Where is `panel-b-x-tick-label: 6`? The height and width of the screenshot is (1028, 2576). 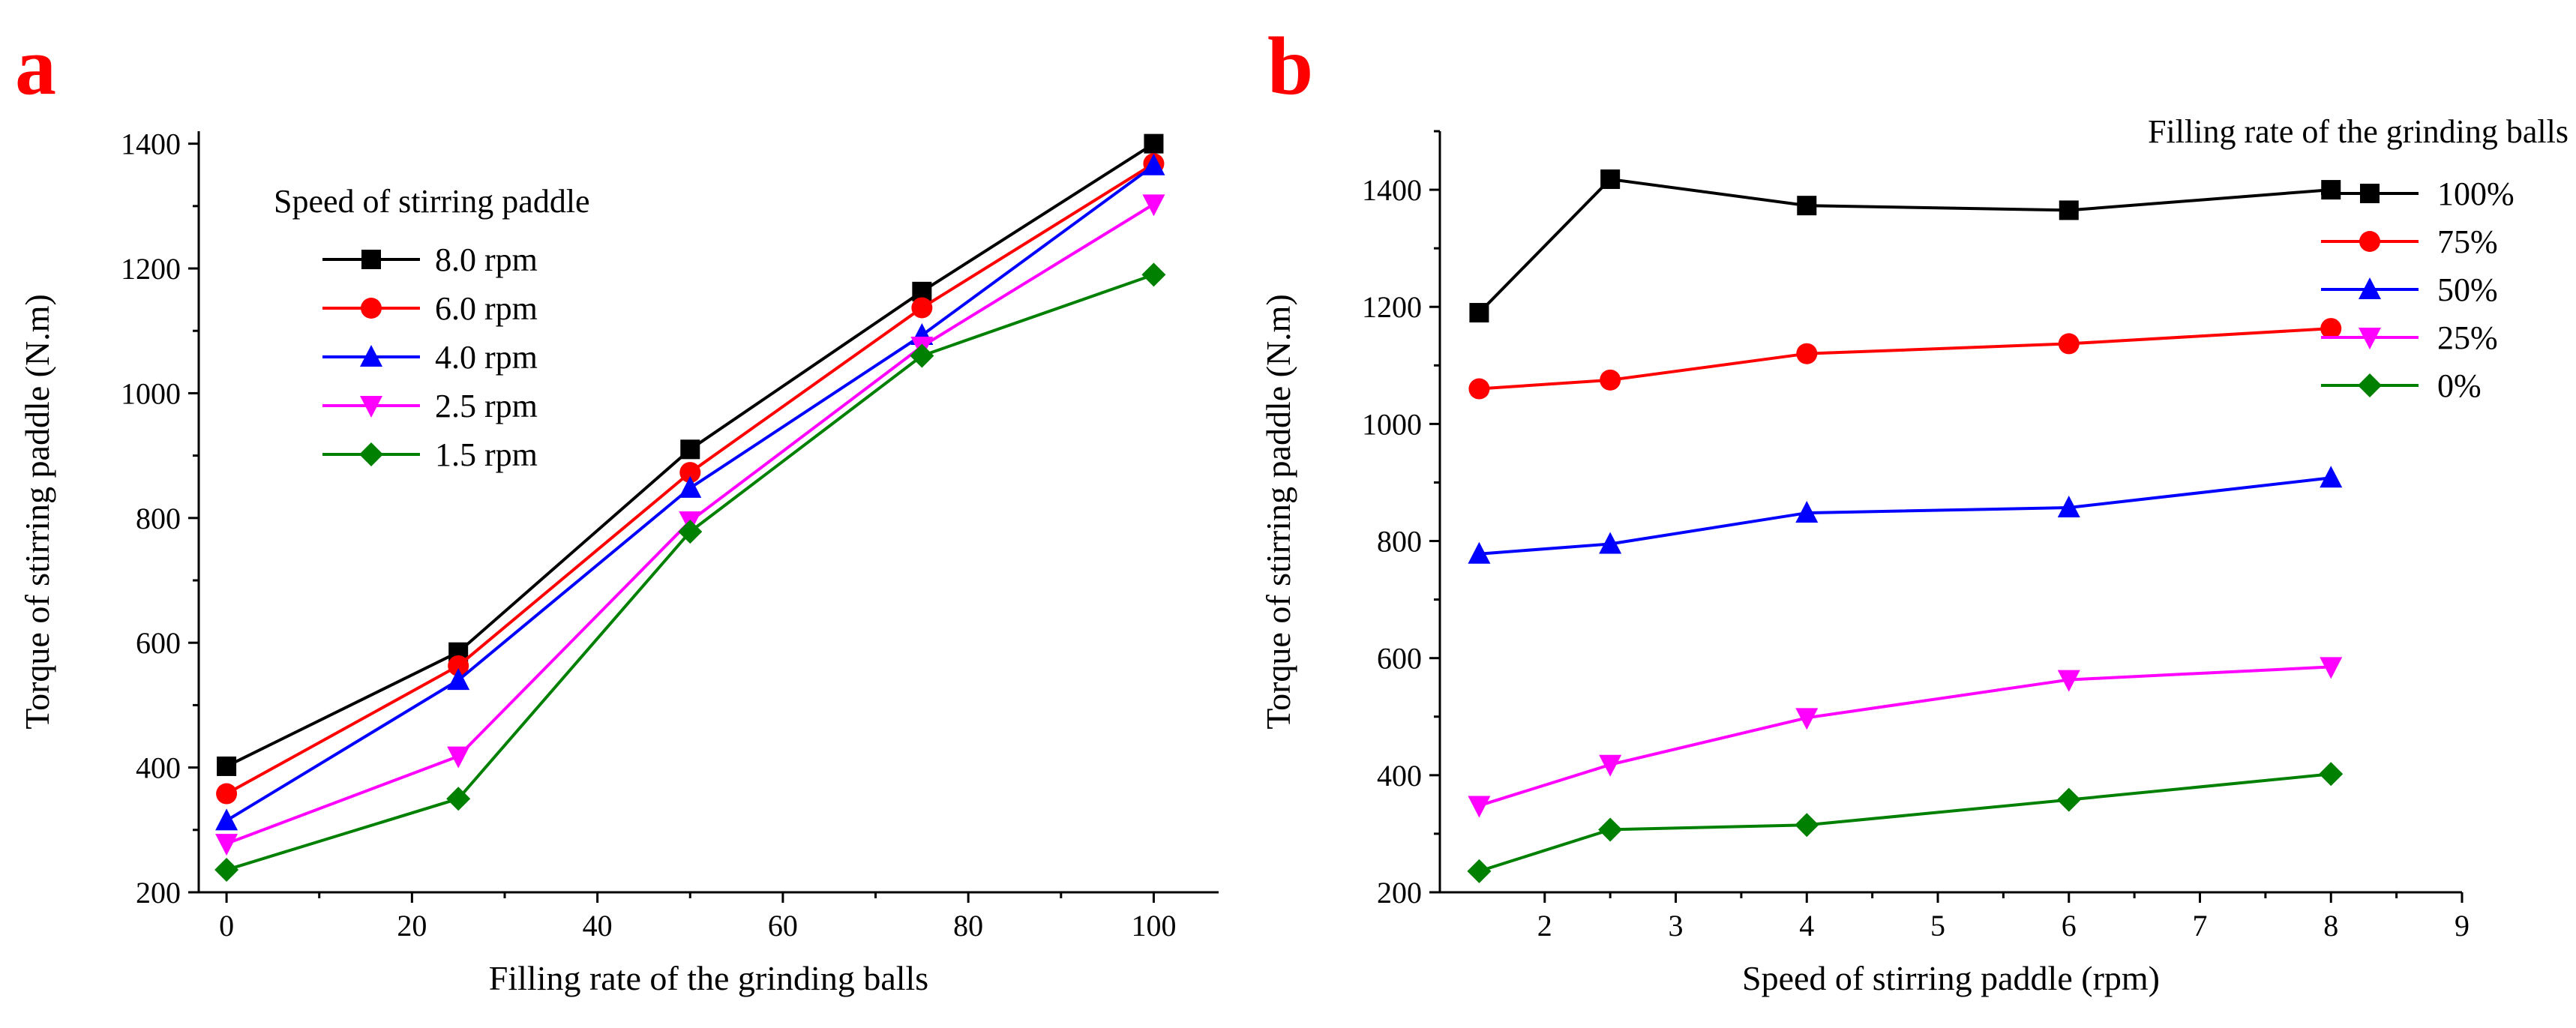
panel-b-x-tick-label: 6 is located at coordinates (2069, 926).